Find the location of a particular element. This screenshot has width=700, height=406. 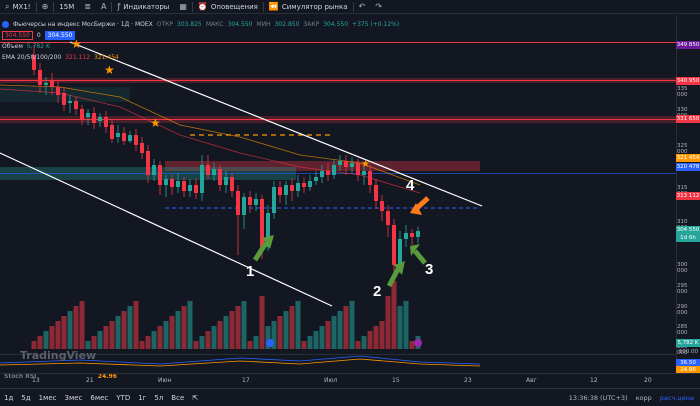

sell-button: 304.550 is located at coordinates (17, 35).